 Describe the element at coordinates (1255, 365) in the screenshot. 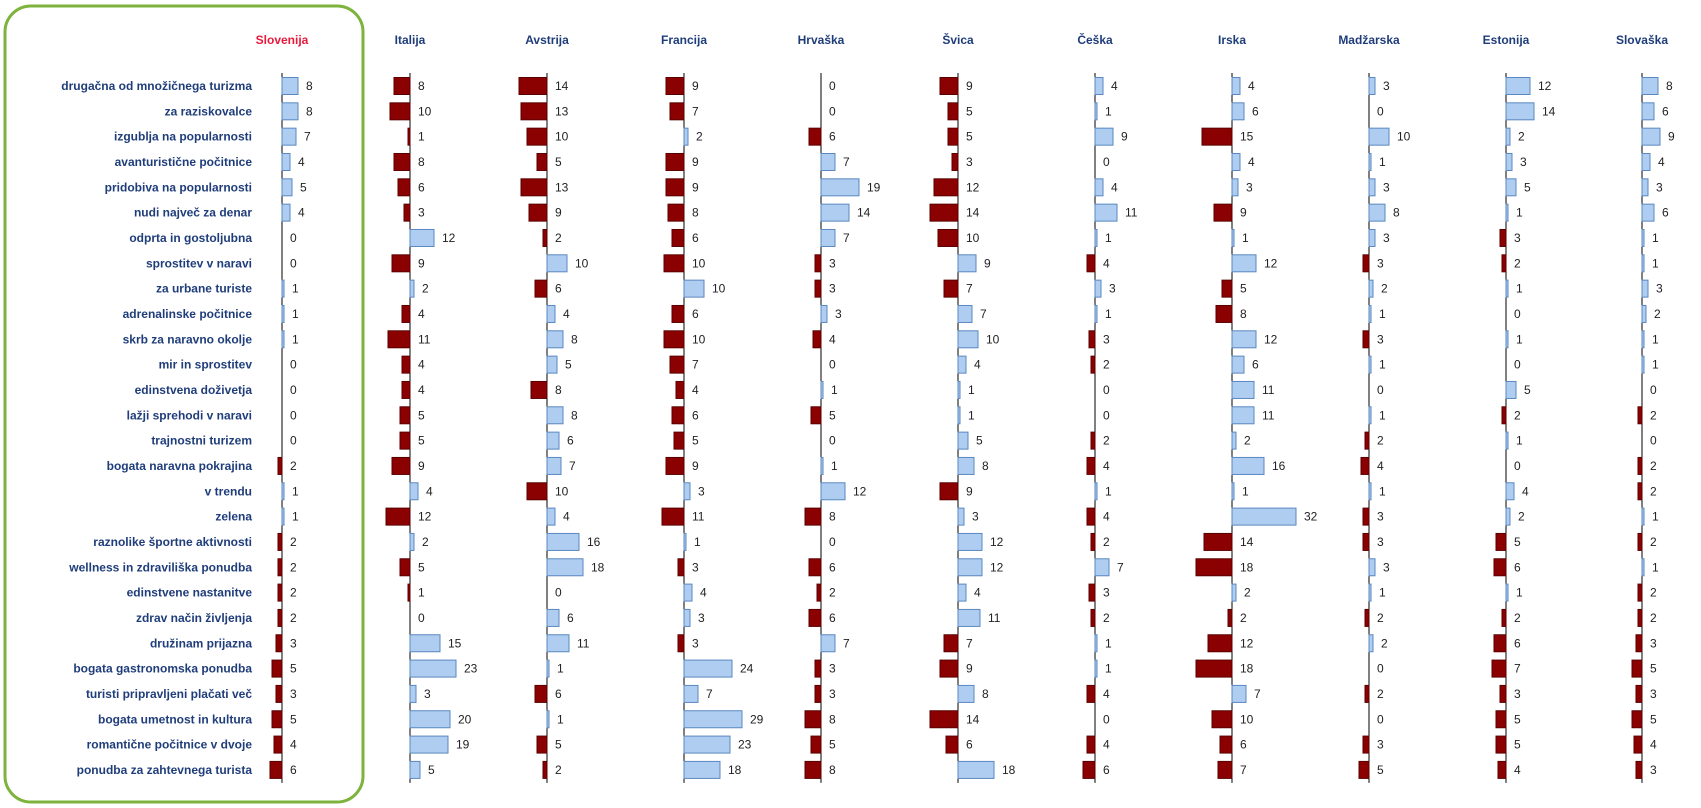

I see `value-label: 6` at that location.